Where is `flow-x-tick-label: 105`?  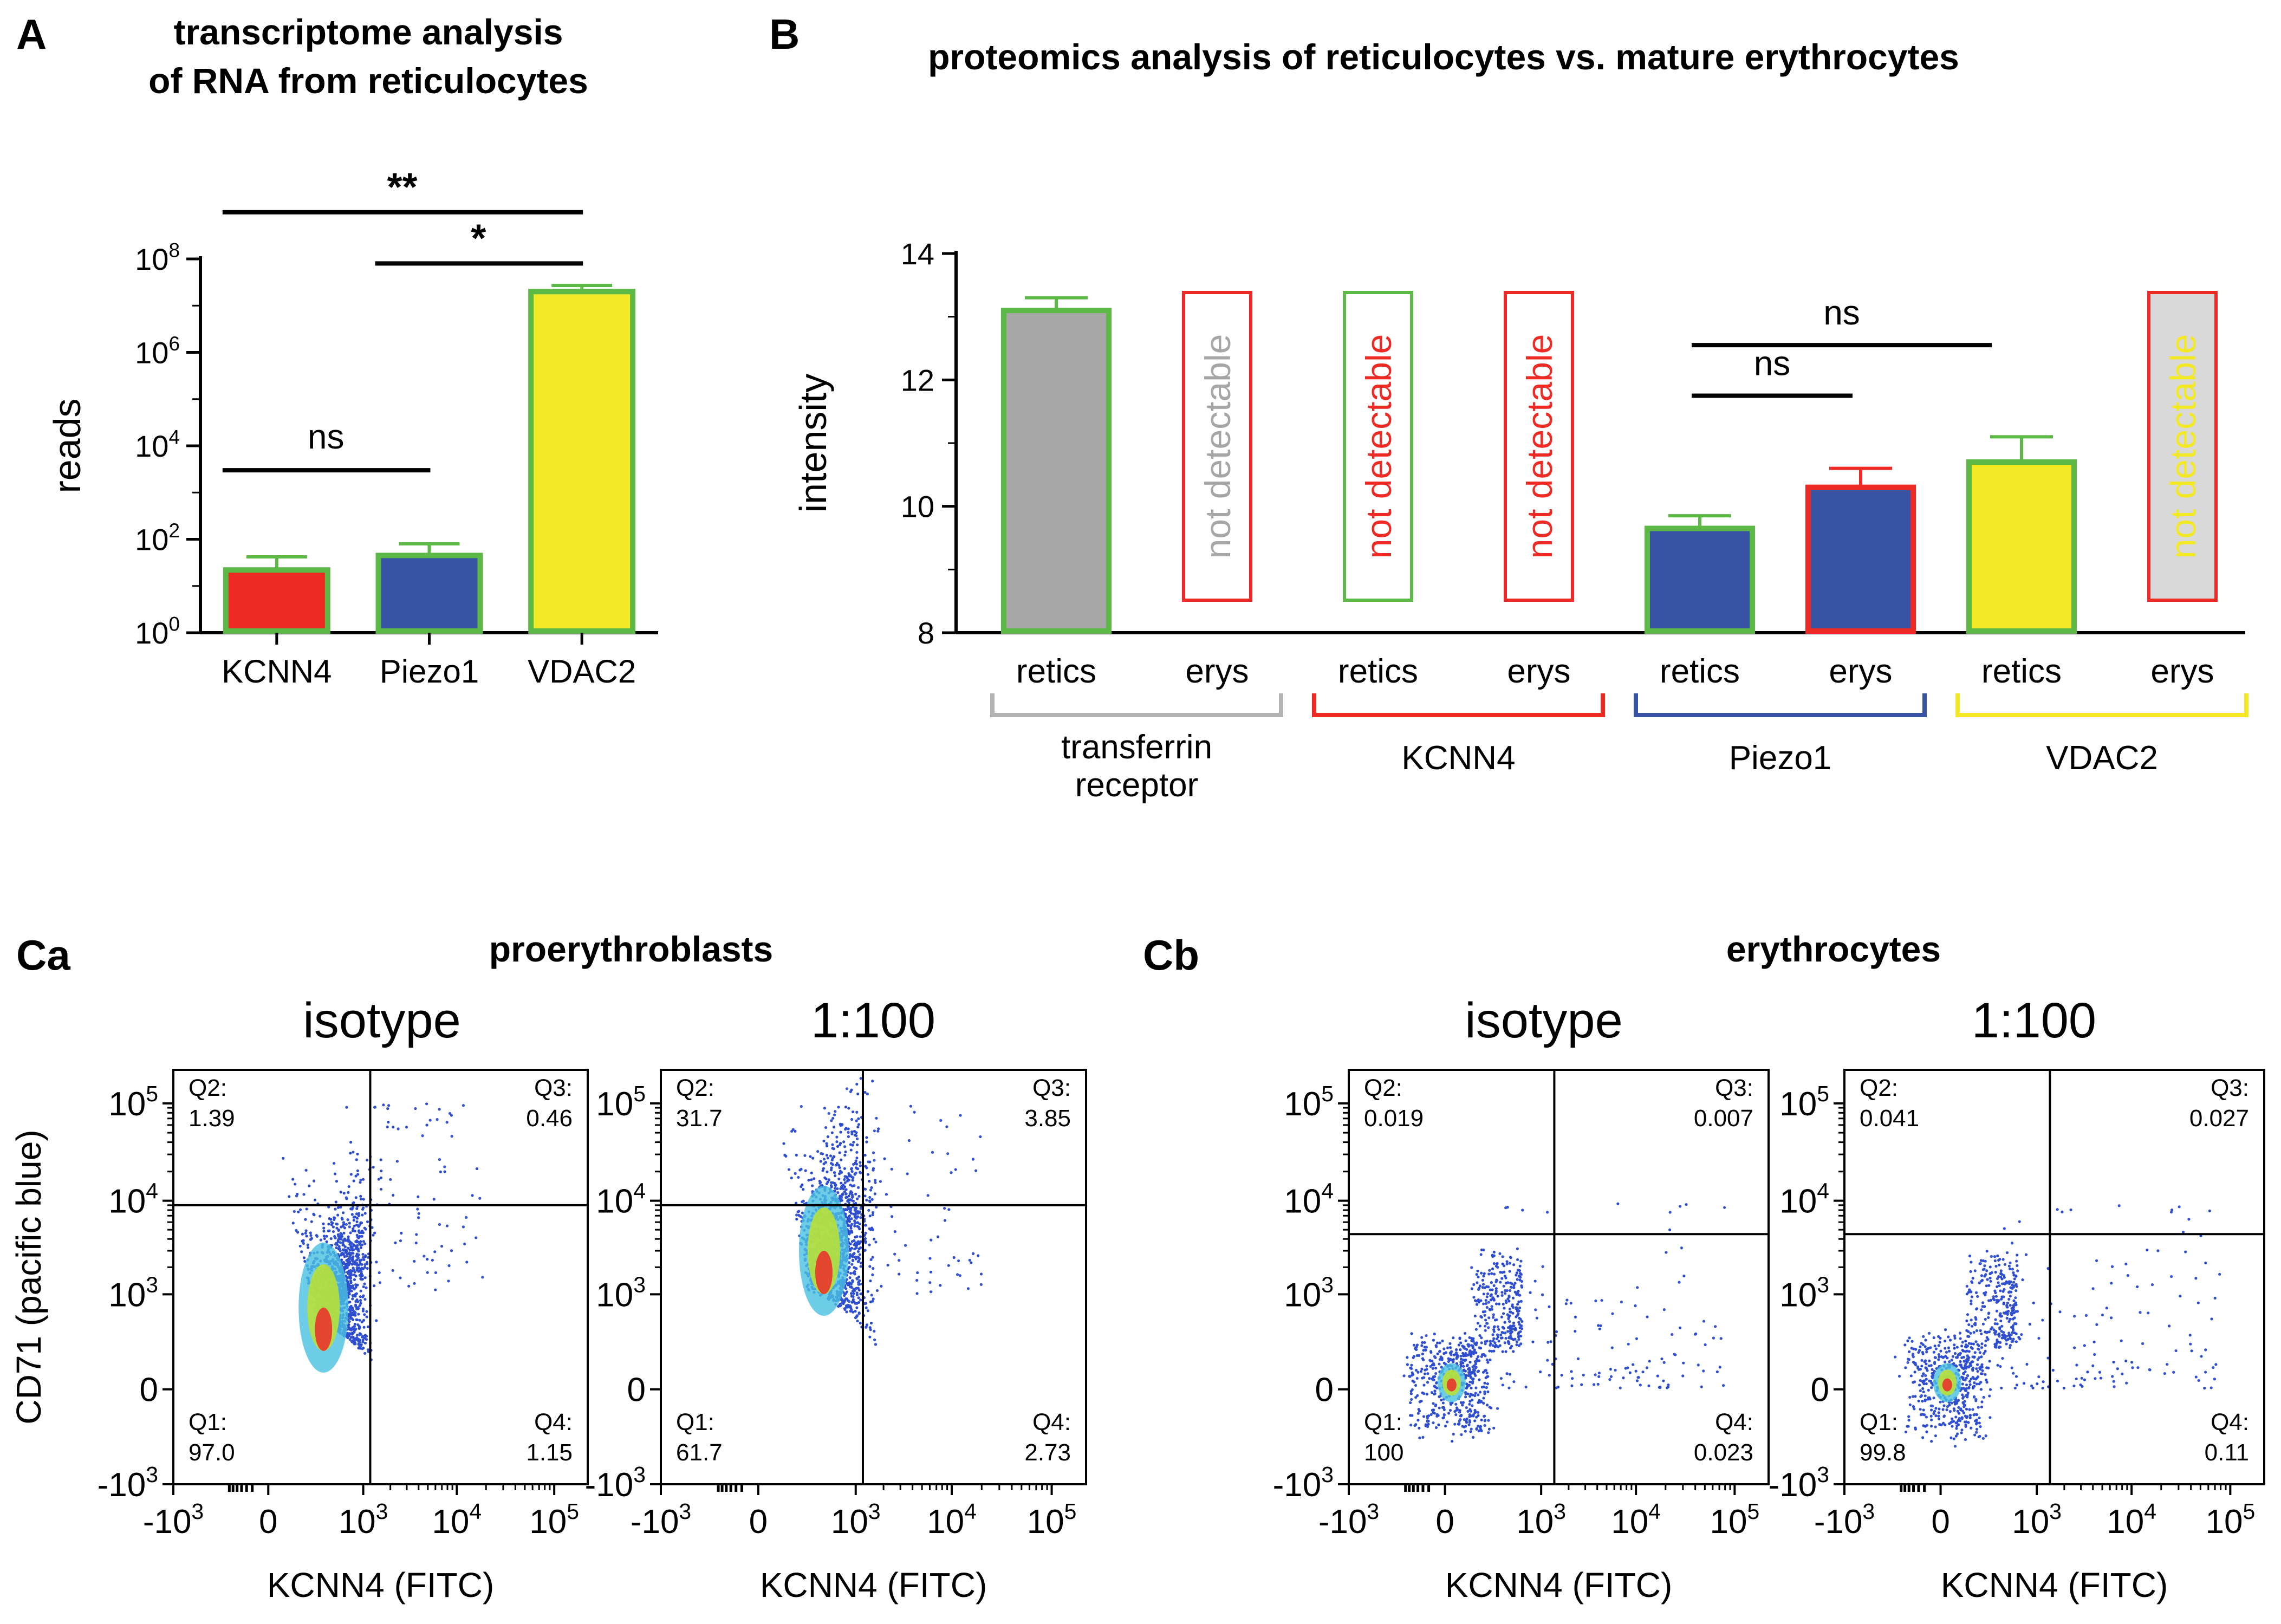
flow-x-tick-label: 105 is located at coordinates (2231, 1520).